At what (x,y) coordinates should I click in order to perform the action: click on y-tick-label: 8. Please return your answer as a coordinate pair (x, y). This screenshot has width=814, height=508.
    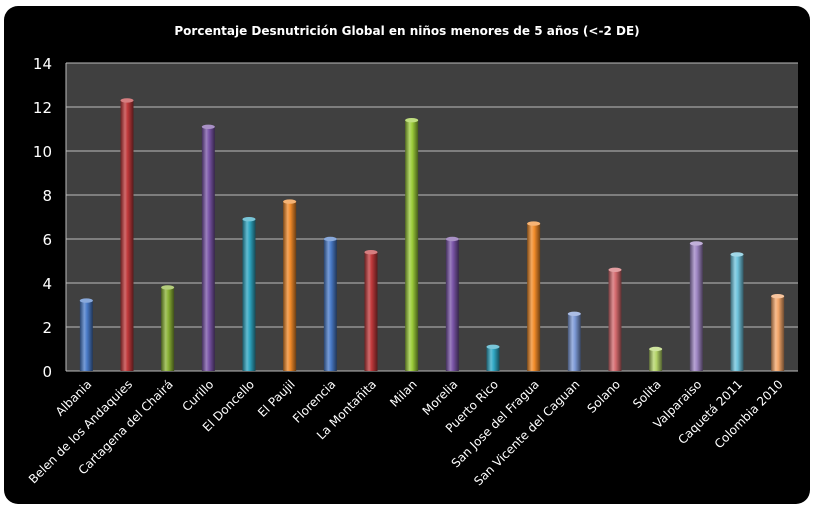
    Looking at the image, I should click on (47, 196).